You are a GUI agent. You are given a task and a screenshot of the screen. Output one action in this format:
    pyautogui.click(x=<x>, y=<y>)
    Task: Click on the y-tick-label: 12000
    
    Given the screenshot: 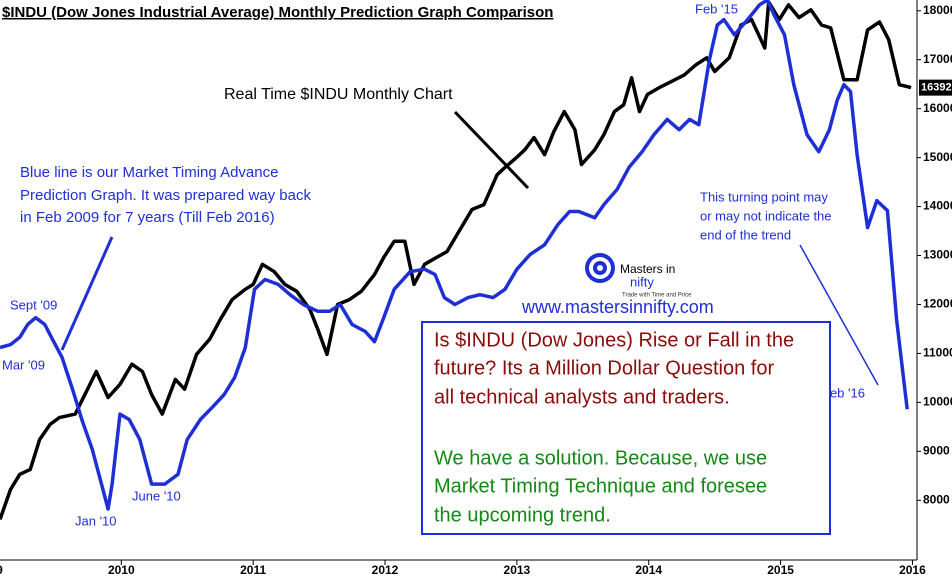 What is the action you would take?
    pyautogui.click(x=937, y=304)
    